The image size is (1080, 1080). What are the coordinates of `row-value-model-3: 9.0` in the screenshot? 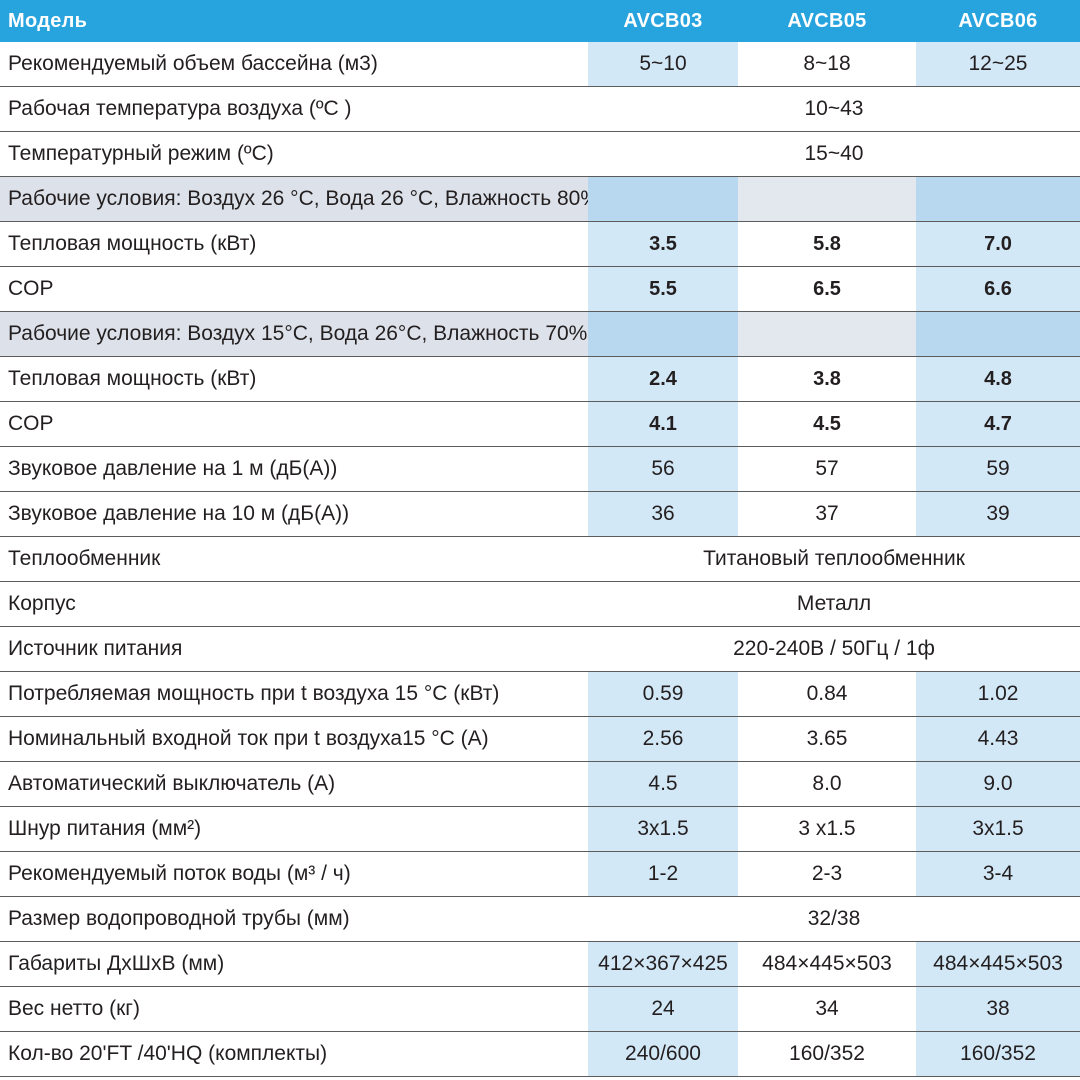 It's located at (998, 784).